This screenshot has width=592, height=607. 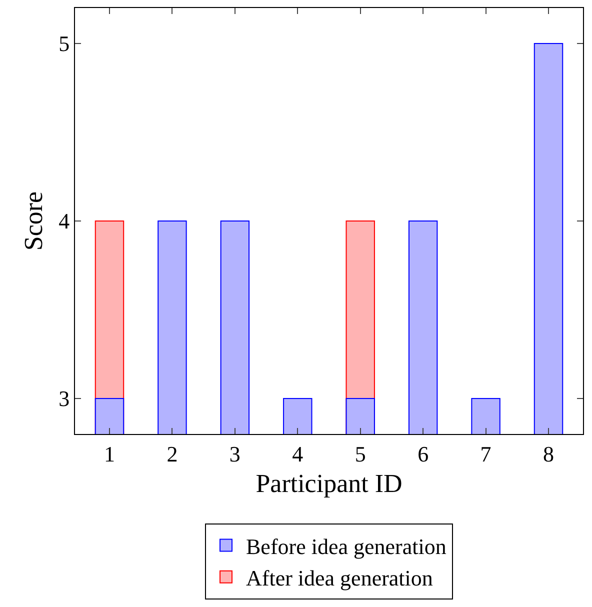 I want to click on x-tick-label: 8, so click(x=548, y=453).